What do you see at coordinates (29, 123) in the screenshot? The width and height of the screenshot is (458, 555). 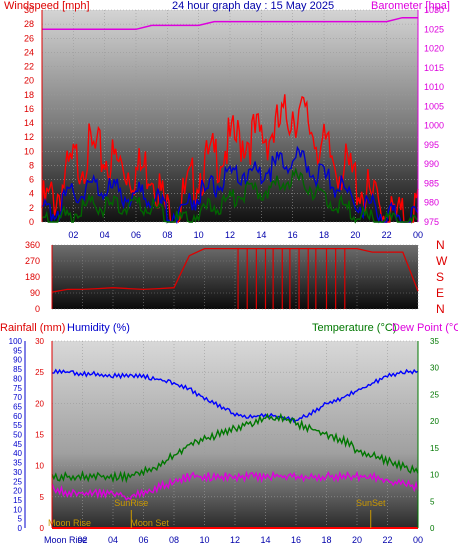 I see `wind-y-tick: 14` at bounding box center [29, 123].